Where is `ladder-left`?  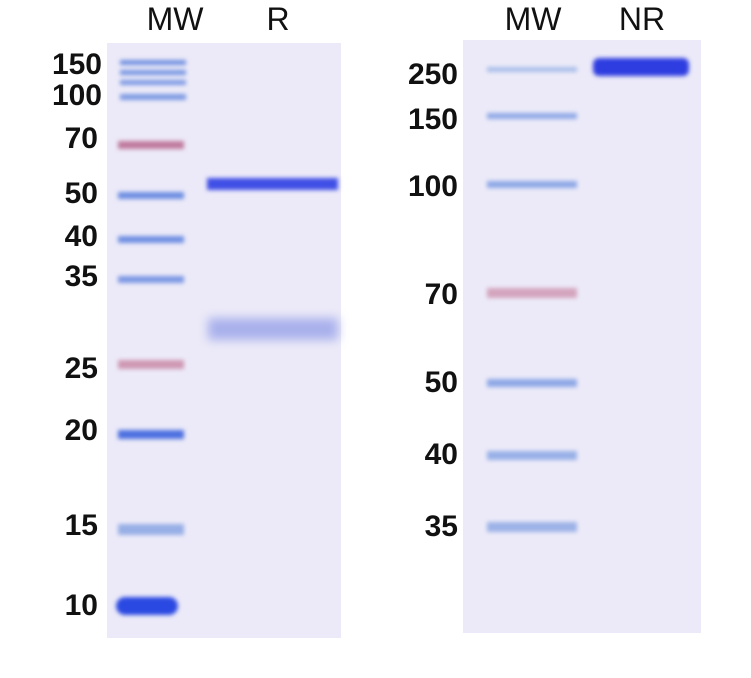 ladder-left is located at coordinates (151, 337).